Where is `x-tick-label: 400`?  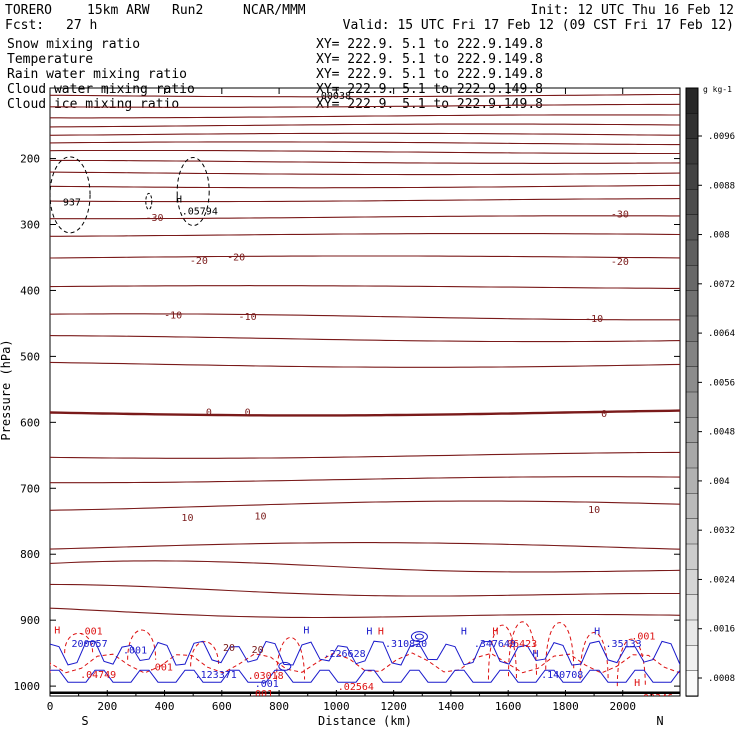
x-tick-label: 400 is located at coordinates (165, 706).